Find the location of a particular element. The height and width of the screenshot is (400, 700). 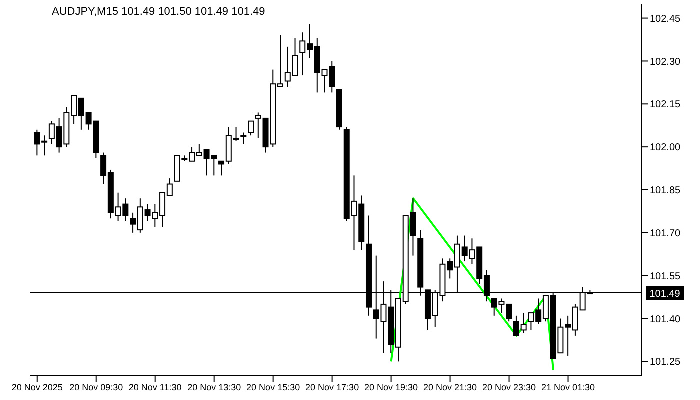

x-tick-label: 20 Nov 2025 is located at coordinates (37, 387).